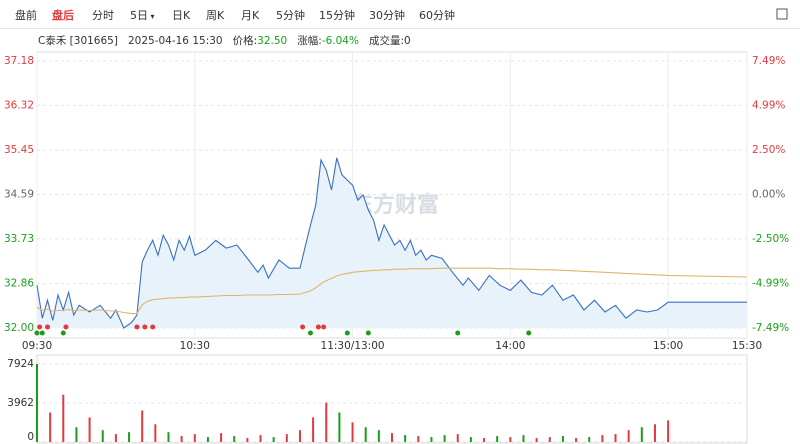 This screenshot has width=800, height=444. Describe the element at coordinates (770, 328) in the screenshot. I see `y2-tick-label: -7.49%` at that location.